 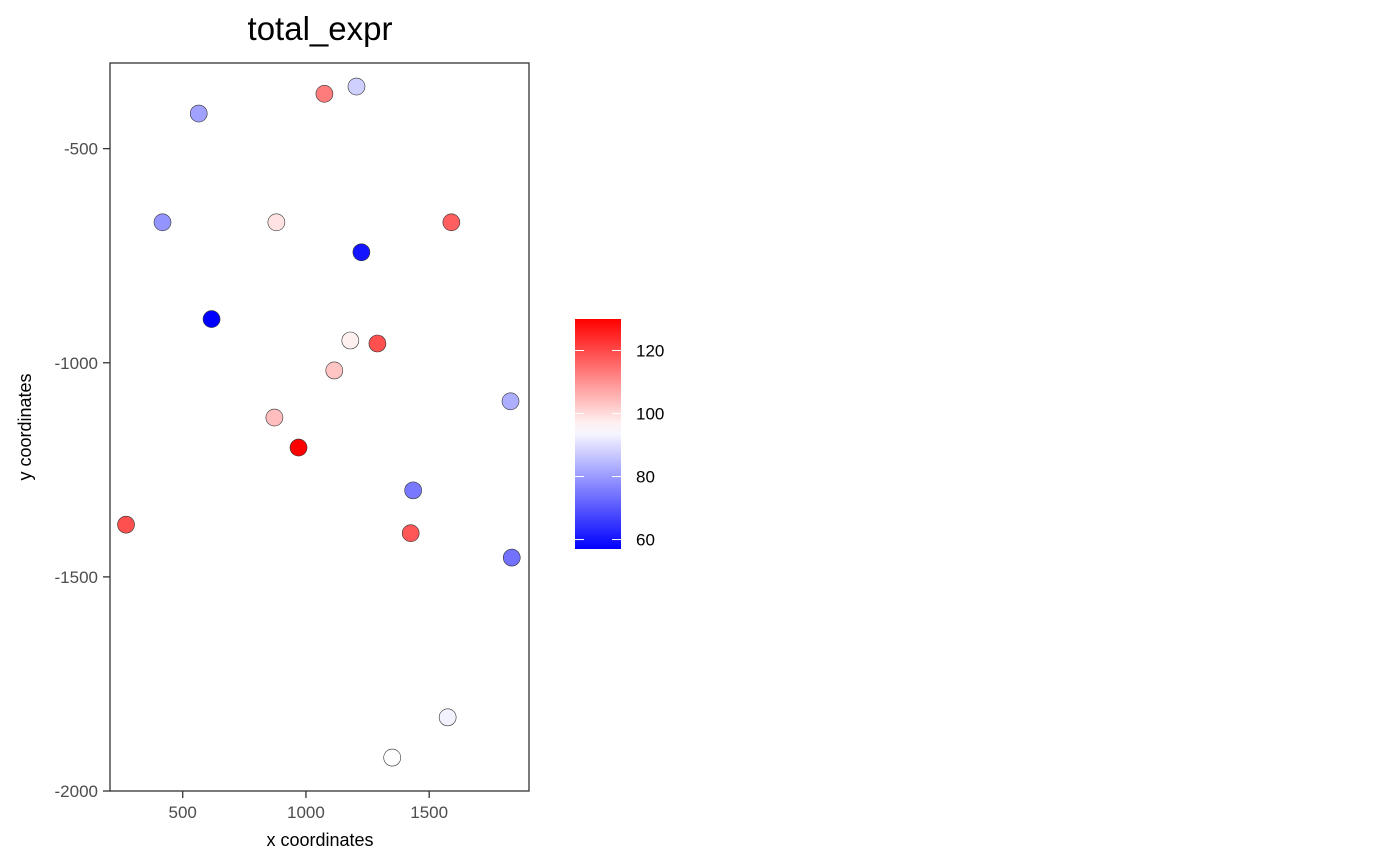 I want to click on y-tick-label: -1500, so click(x=76, y=577).